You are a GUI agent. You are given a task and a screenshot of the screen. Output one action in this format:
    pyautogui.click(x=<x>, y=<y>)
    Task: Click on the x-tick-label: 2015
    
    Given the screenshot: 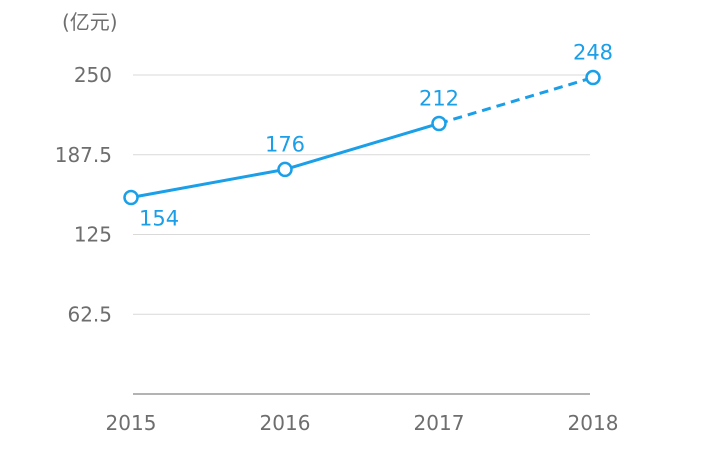 What is the action you would take?
    pyautogui.click(x=131, y=423)
    